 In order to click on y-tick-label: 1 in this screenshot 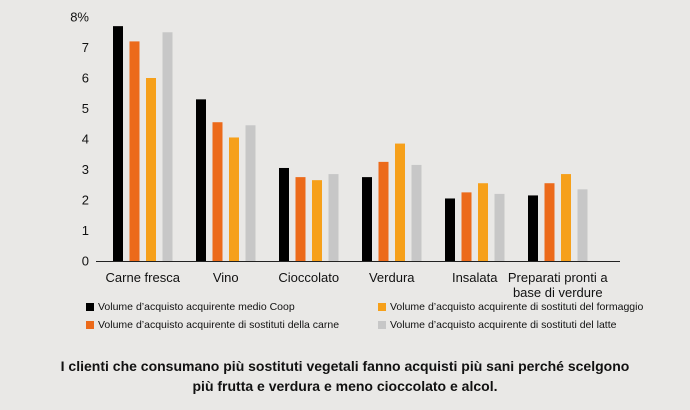, I will do `click(85, 230)`.